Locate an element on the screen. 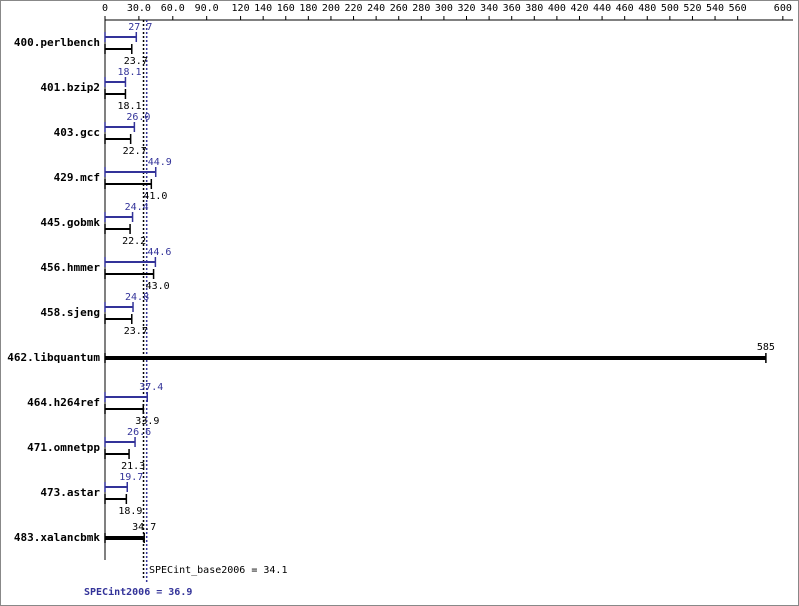 This screenshot has height=606, width=799. category-label: 403.gcc is located at coordinates (77, 132).